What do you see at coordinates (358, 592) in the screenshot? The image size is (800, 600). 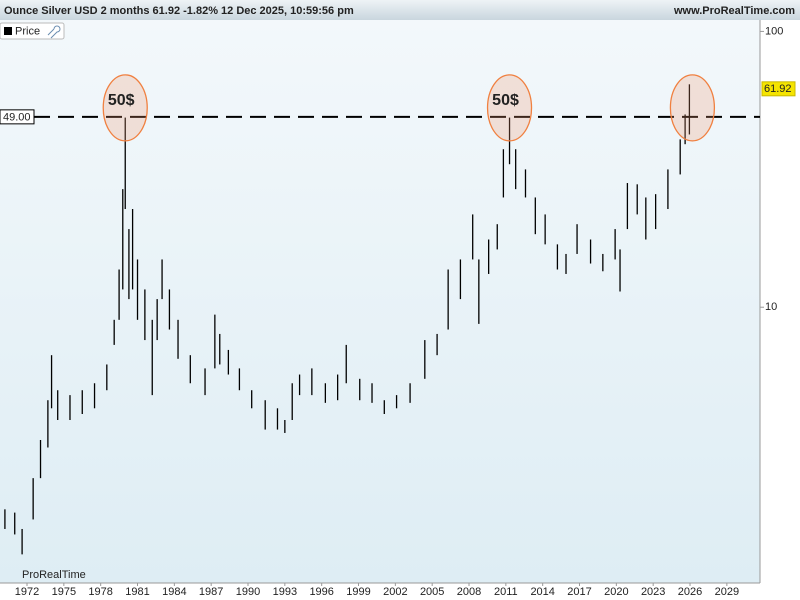 I see `x-tick-label: 1999` at bounding box center [358, 592].